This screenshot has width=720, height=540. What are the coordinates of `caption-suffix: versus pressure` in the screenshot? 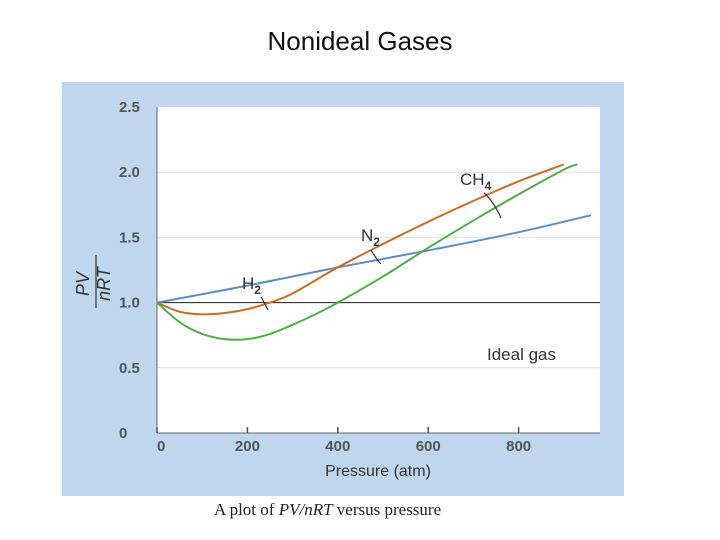 It's located at (387, 509).